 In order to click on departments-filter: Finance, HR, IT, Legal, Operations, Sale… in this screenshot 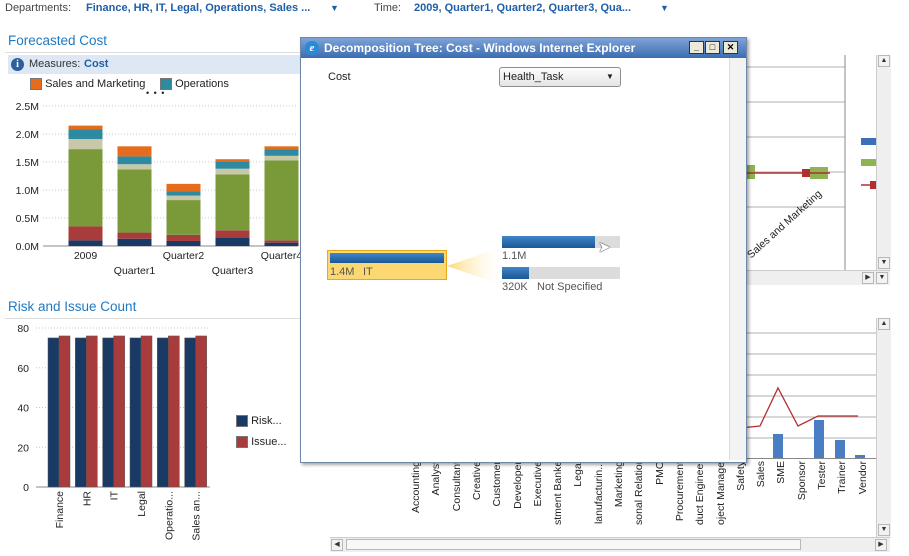, I will do `click(198, 8)`.